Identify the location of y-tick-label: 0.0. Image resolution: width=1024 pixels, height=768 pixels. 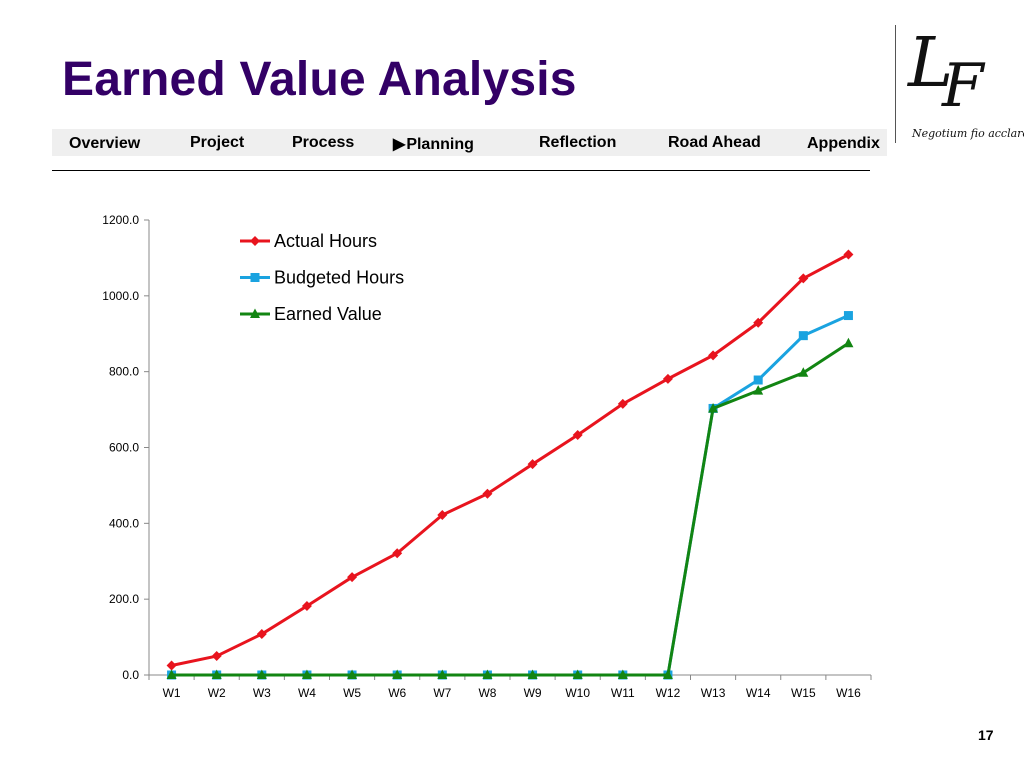
(130, 675).